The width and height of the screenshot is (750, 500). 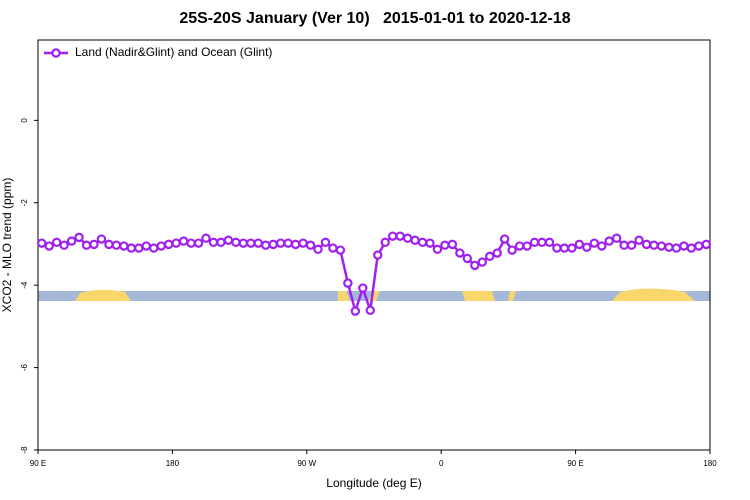 What do you see at coordinates (7, 245) in the screenshot?
I see `y-axis-label: XCO2 - MLO trend (ppm)` at bounding box center [7, 245].